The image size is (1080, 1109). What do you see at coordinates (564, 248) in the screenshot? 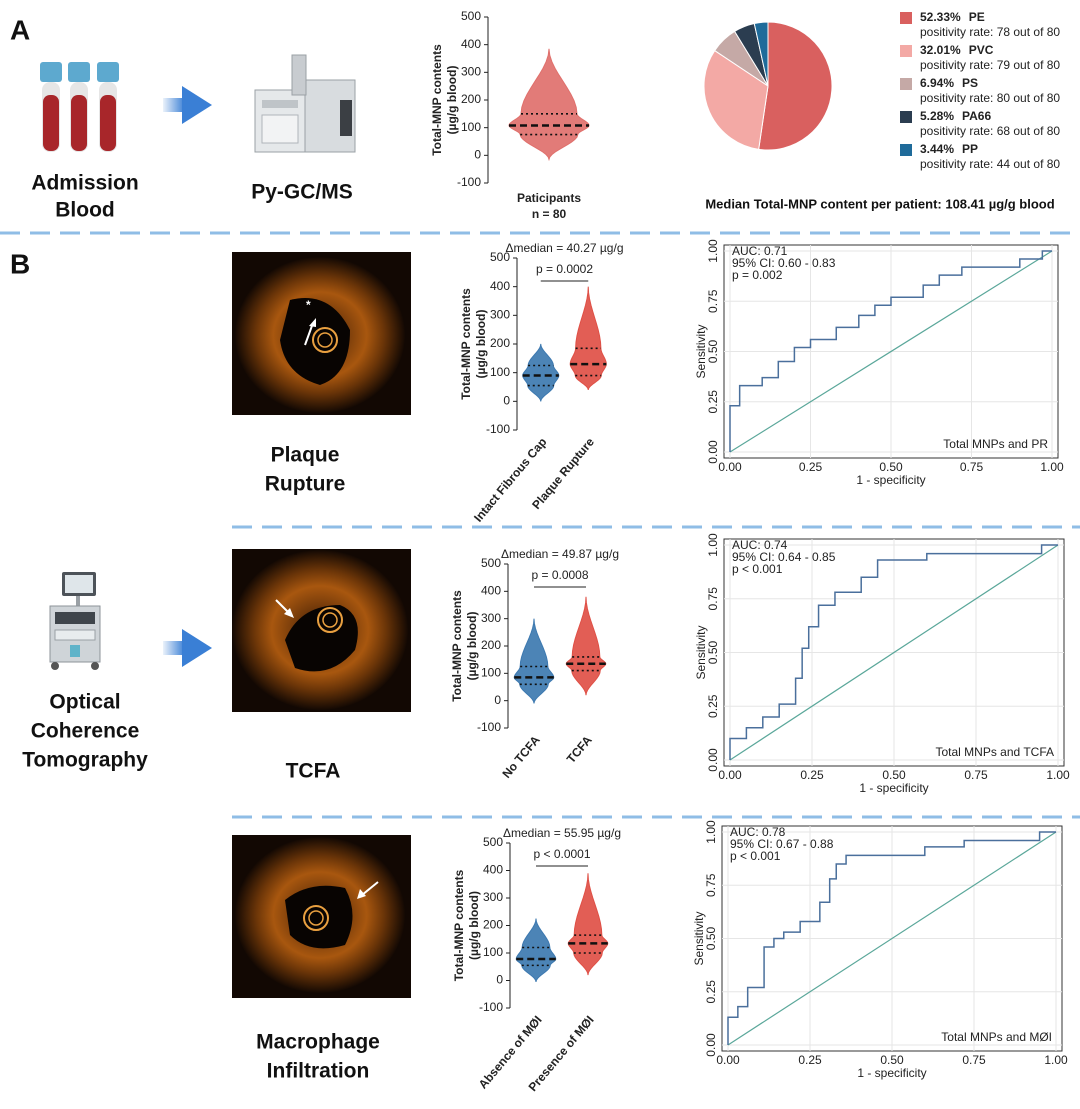
I see `annotation: Δmedian = 40.27 µg/g` at bounding box center [564, 248].